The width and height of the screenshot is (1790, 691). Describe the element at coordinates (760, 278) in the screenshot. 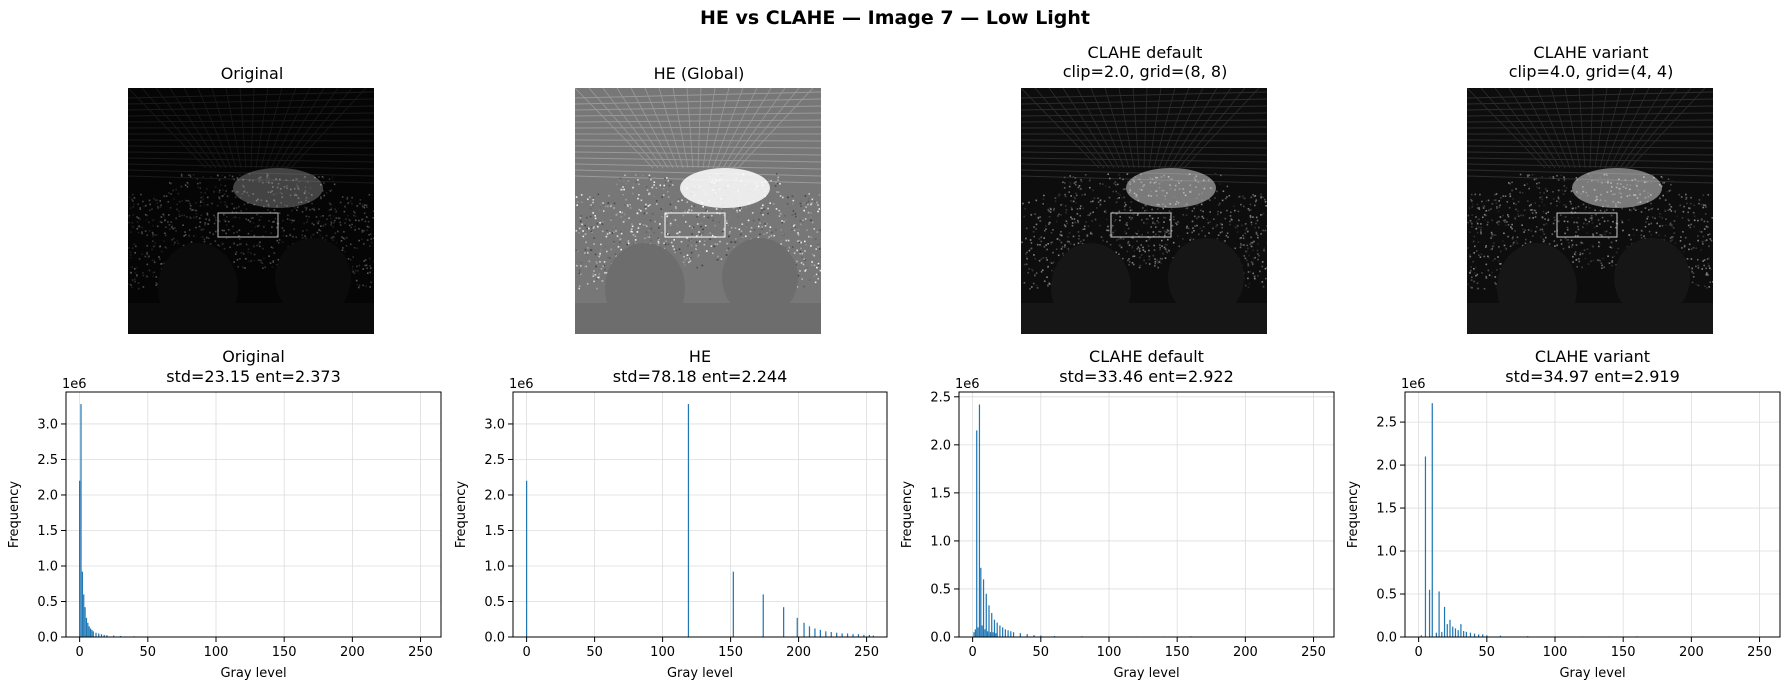

I see `foreground-silhouette` at that location.